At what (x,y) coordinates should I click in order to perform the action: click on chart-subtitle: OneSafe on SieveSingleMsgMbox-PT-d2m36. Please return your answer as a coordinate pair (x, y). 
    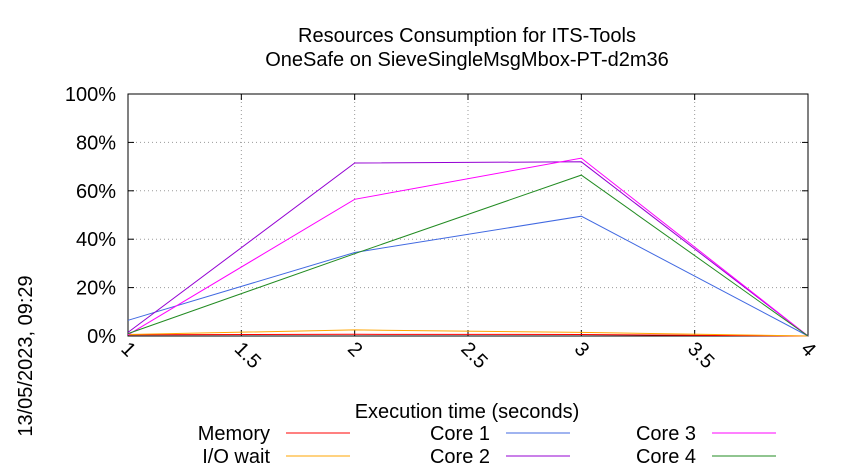
    Looking at the image, I should click on (467, 60).